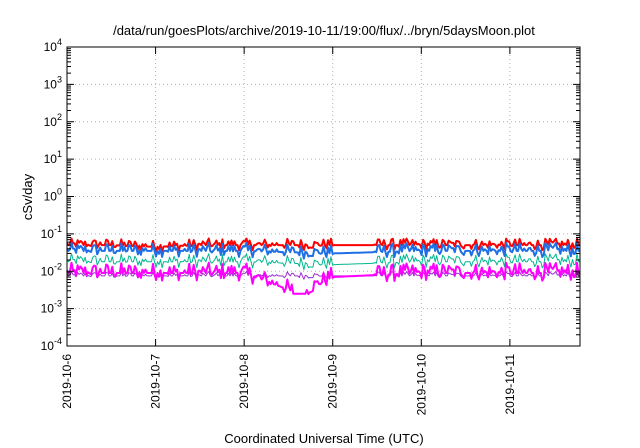 This screenshot has height=448, width=640. Describe the element at coordinates (244, 381) in the screenshot. I see `x-tick-label: 2019-10-8` at that location.